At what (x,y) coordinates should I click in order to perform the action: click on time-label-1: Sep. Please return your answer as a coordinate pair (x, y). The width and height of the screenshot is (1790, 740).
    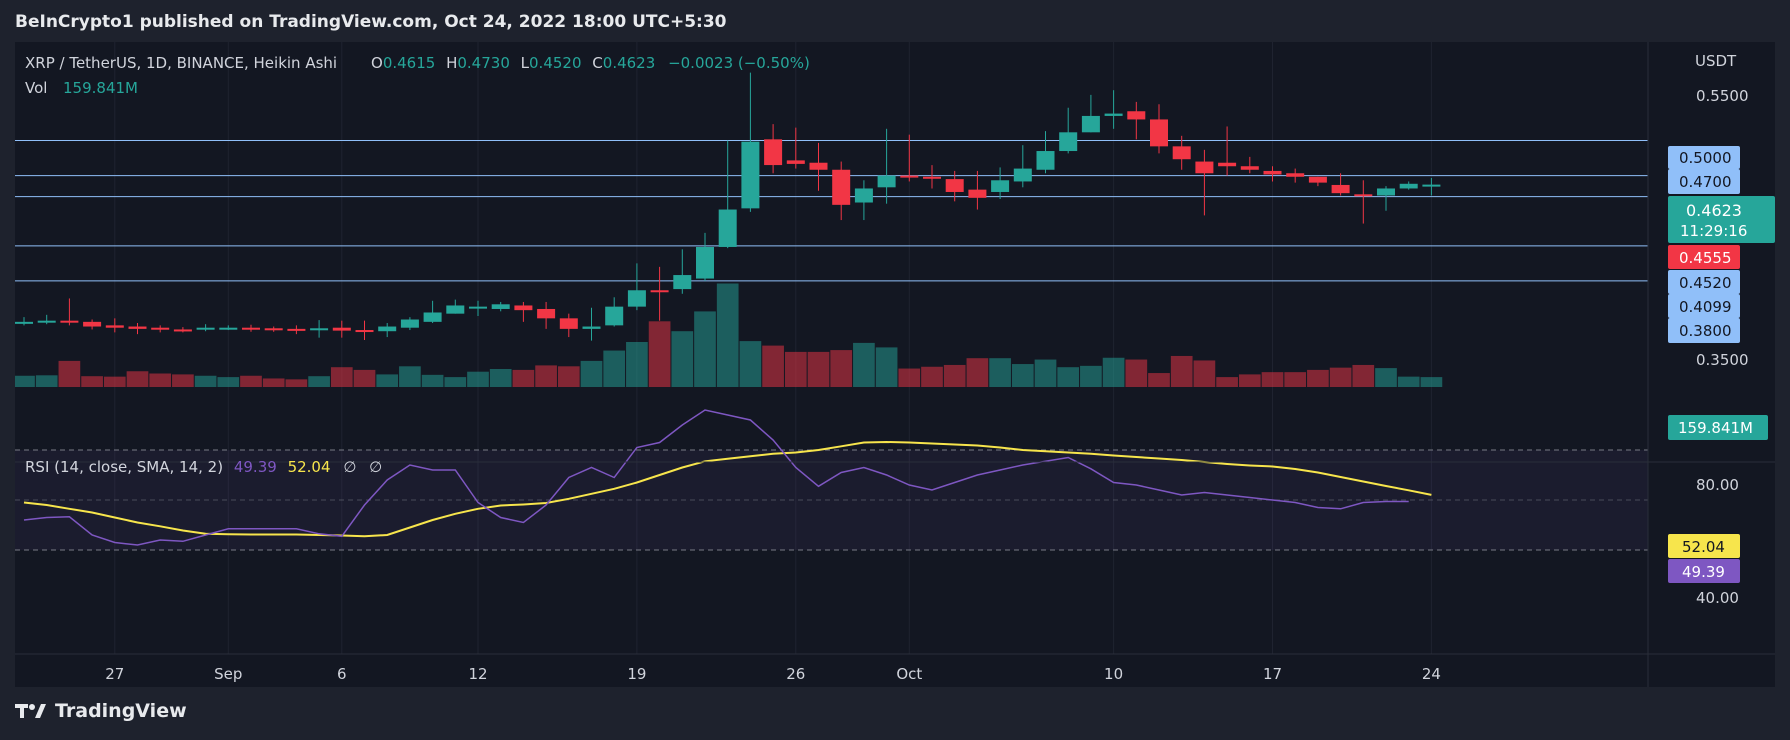
    Looking at the image, I should click on (228, 674).